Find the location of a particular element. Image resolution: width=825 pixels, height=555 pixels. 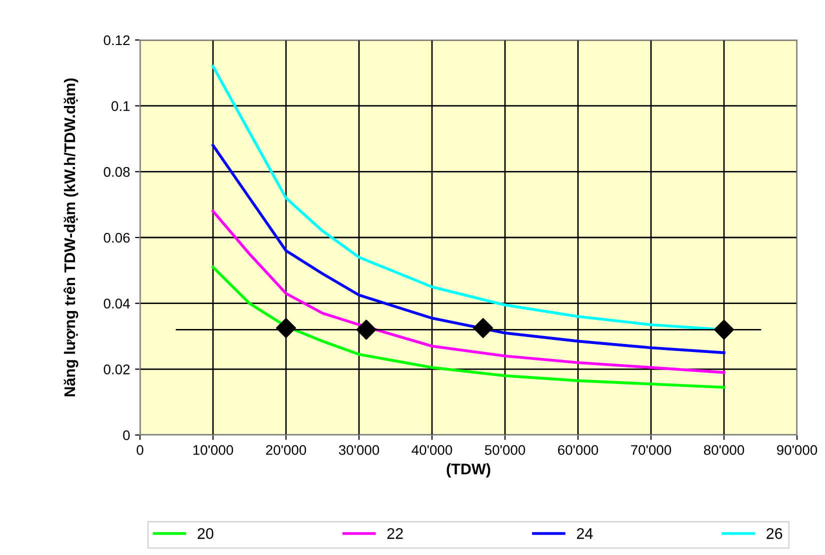

y-tick-label: 0.02 is located at coordinates (117, 369).